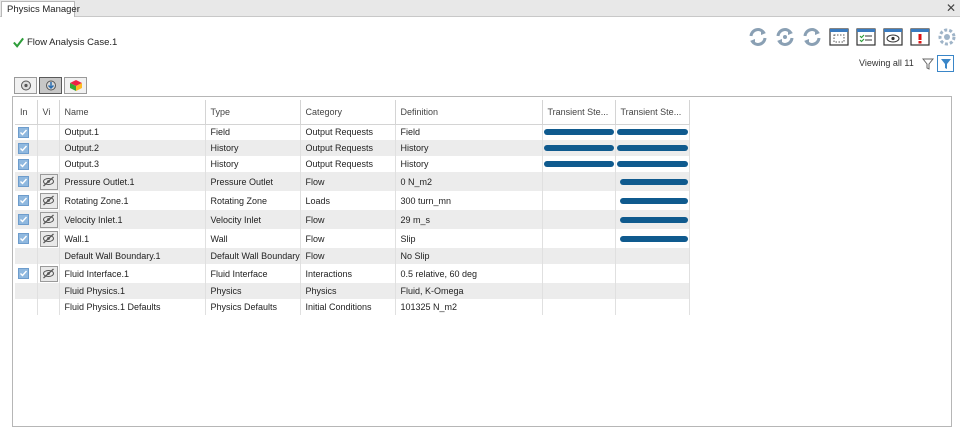 The height and width of the screenshot is (435, 960). What do you see at coordinates (469, 112) in the screenshot?
I see `col-header-definition: Definition` at bounding box center [469, 112].